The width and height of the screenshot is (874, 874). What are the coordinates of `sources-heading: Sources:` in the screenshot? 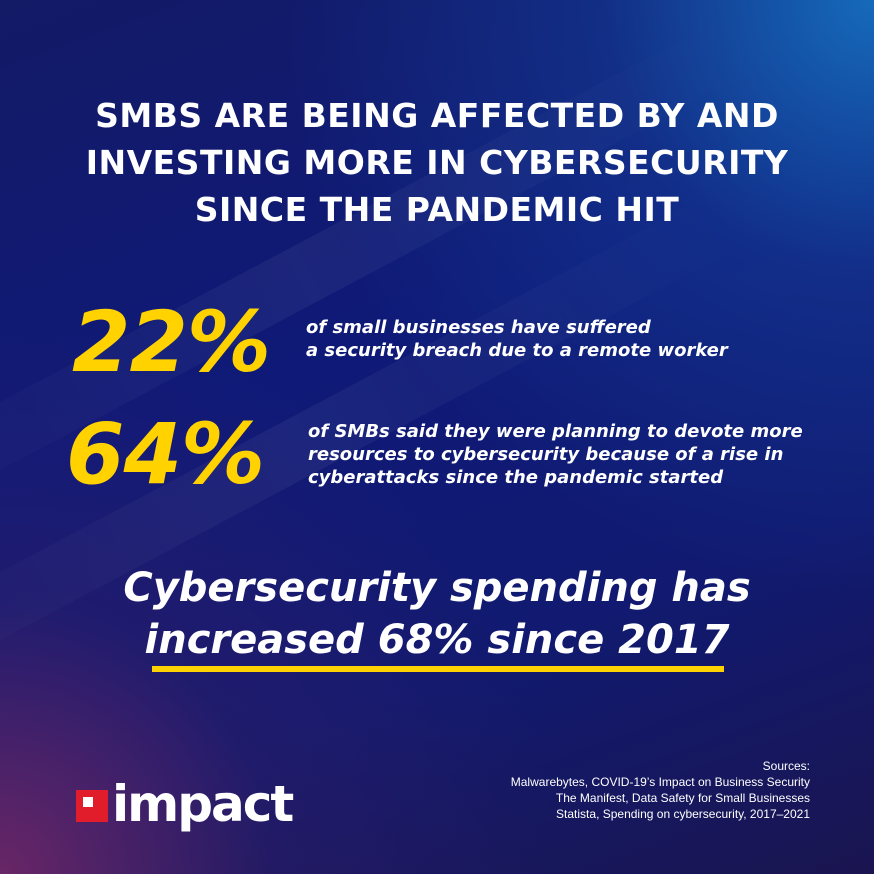 It's located at (786, 766).